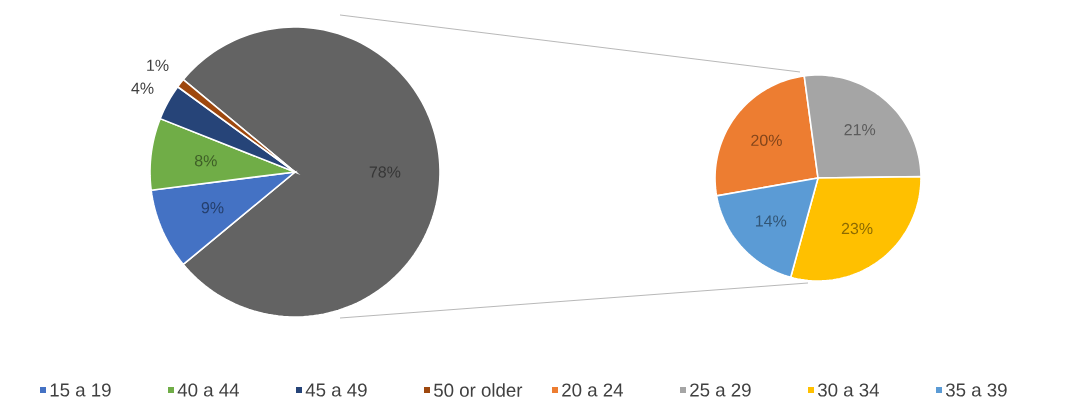 The image size is (1080, 414). I want to click on data-label: 4%, so click(142, 88).